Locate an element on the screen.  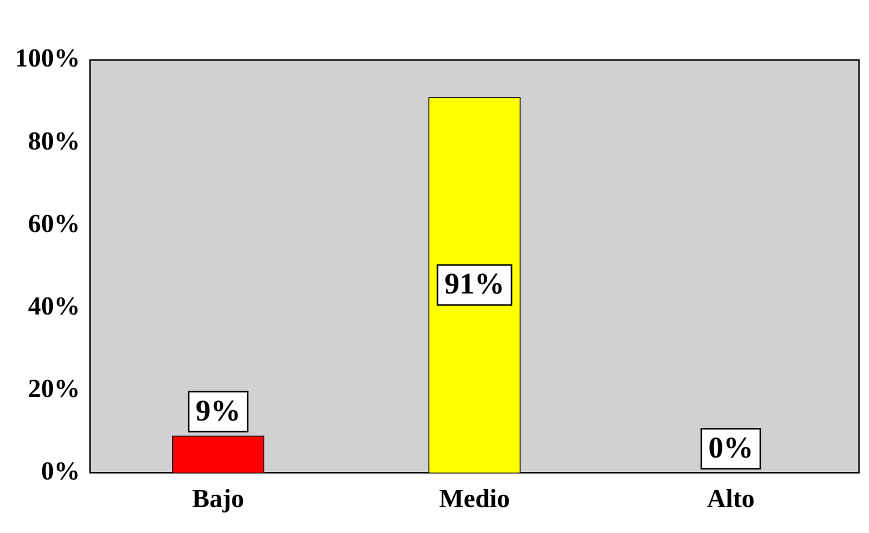
data-label: 0% is located at coordinates (731, 448).